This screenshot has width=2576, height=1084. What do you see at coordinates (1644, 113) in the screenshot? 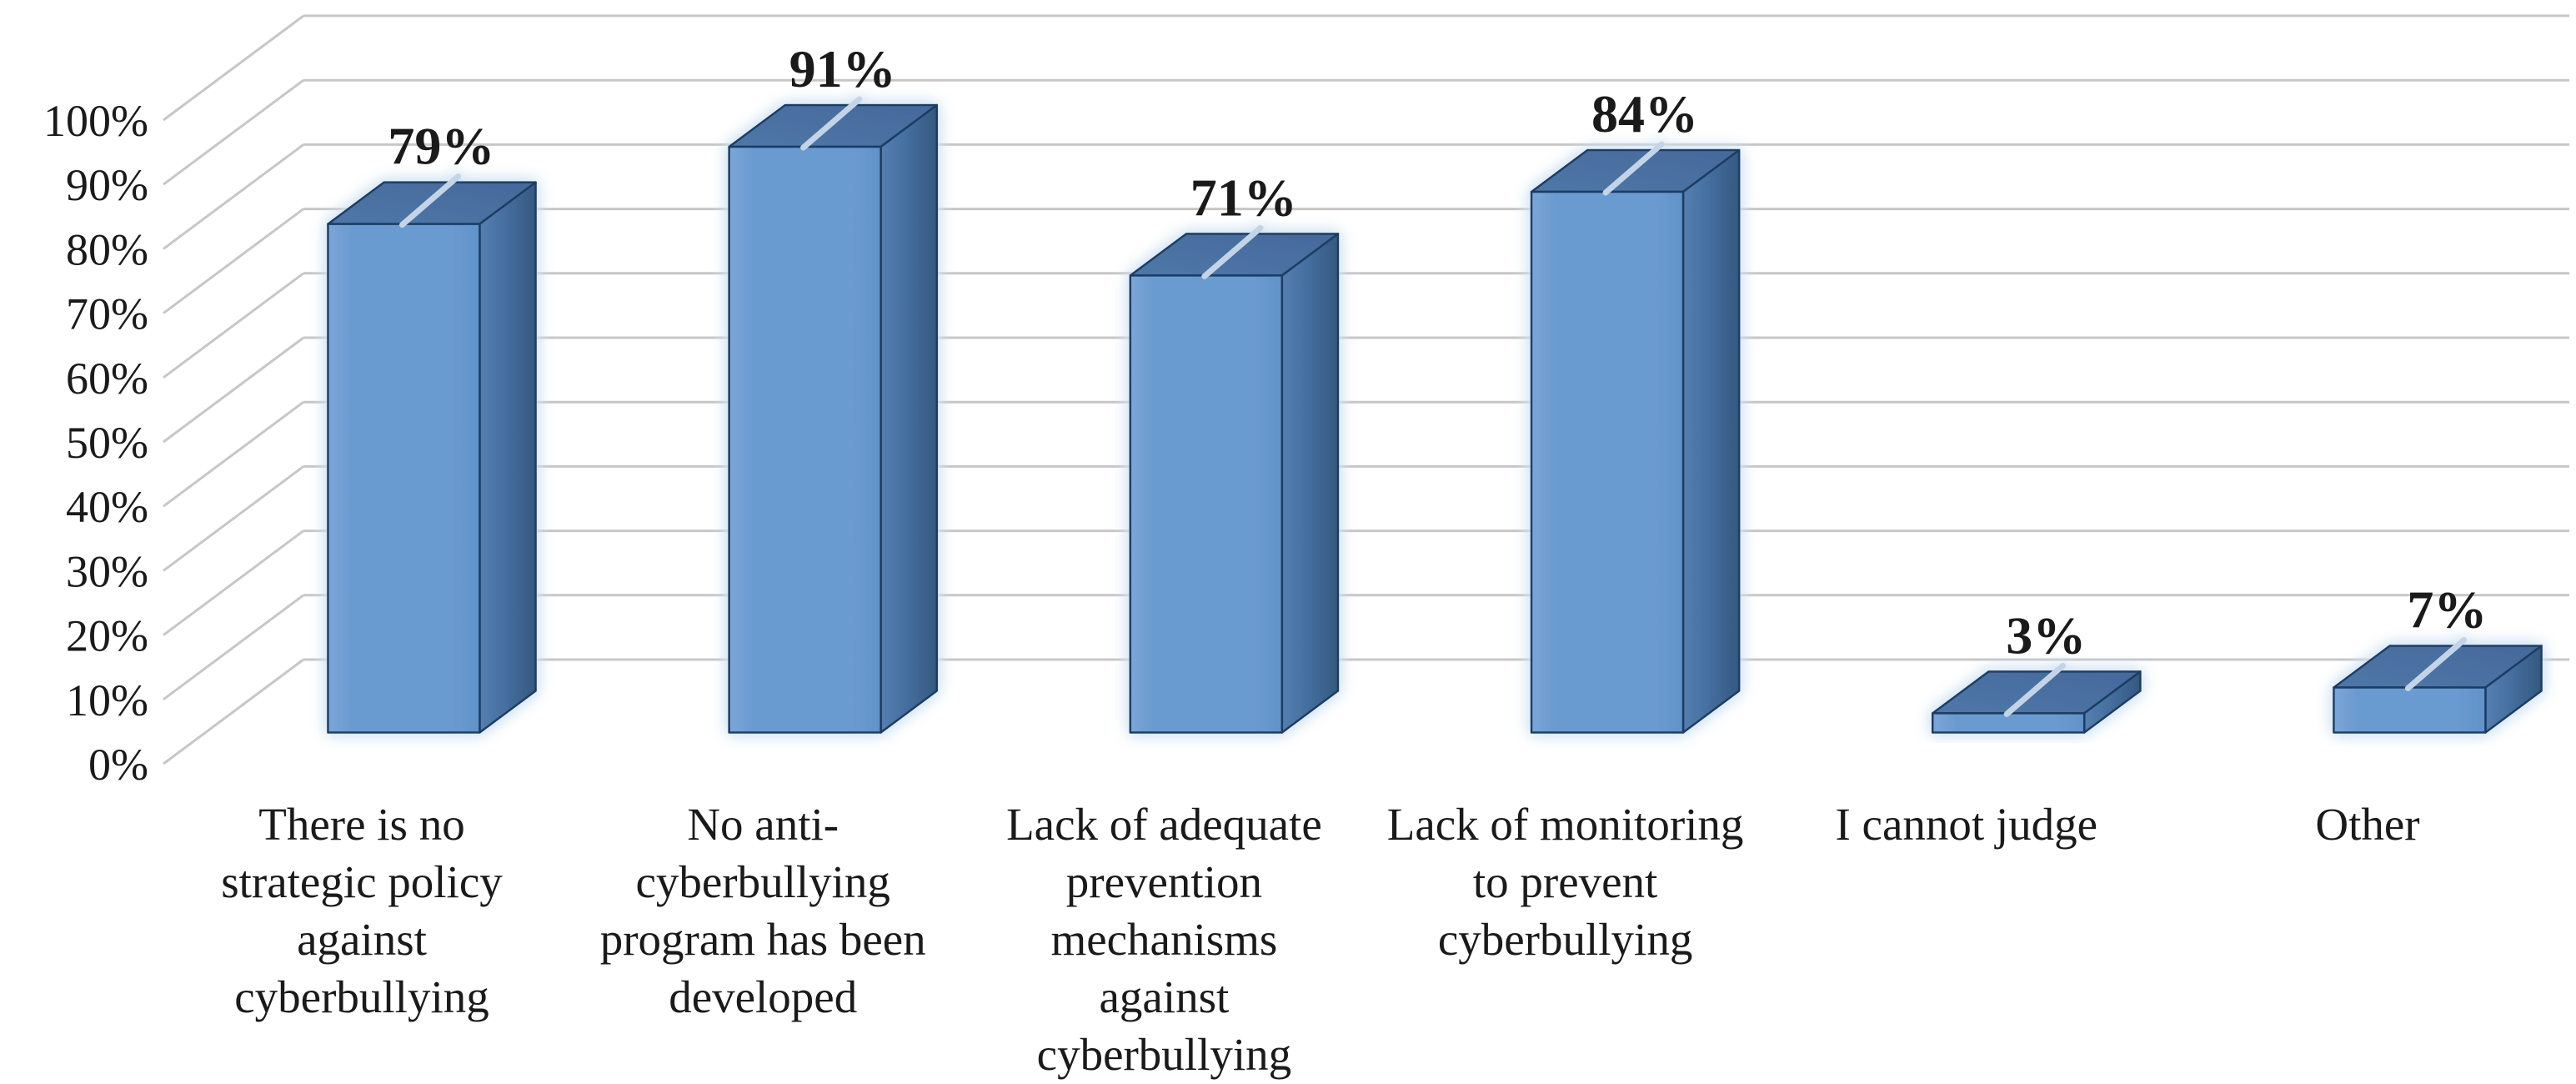
I see `data-label-3: 84%` at bounding box center [1644, 113].